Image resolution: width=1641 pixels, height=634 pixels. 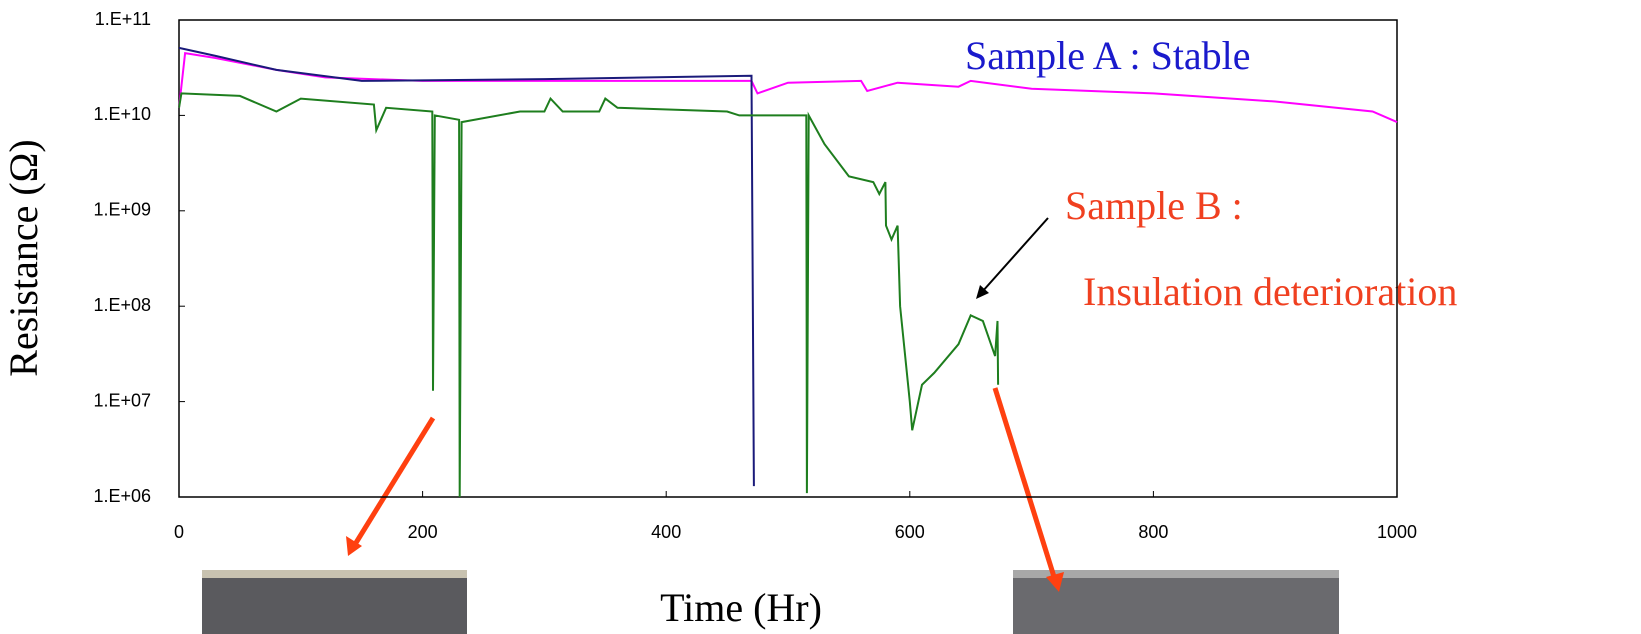 What do you see at coordinates (1270, 291) in the screenshot?
I see `annotation: Insulation deterioration` at bounding box center [1270, 291].